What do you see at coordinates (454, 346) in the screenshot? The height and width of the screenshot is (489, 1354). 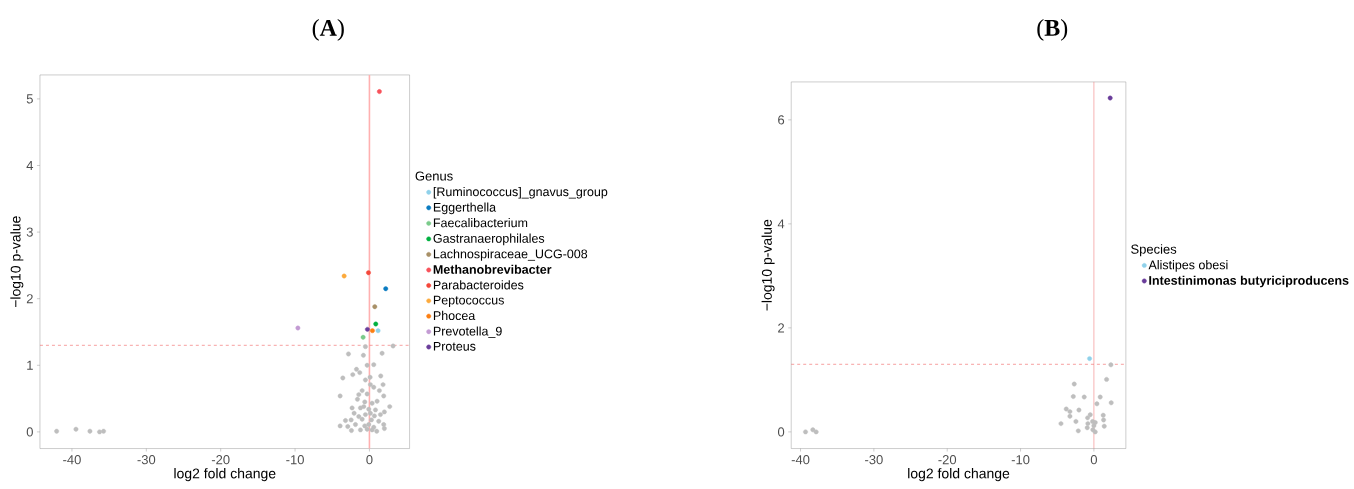 I see `legend-label: Proteus` at bounding box center [454, 346].